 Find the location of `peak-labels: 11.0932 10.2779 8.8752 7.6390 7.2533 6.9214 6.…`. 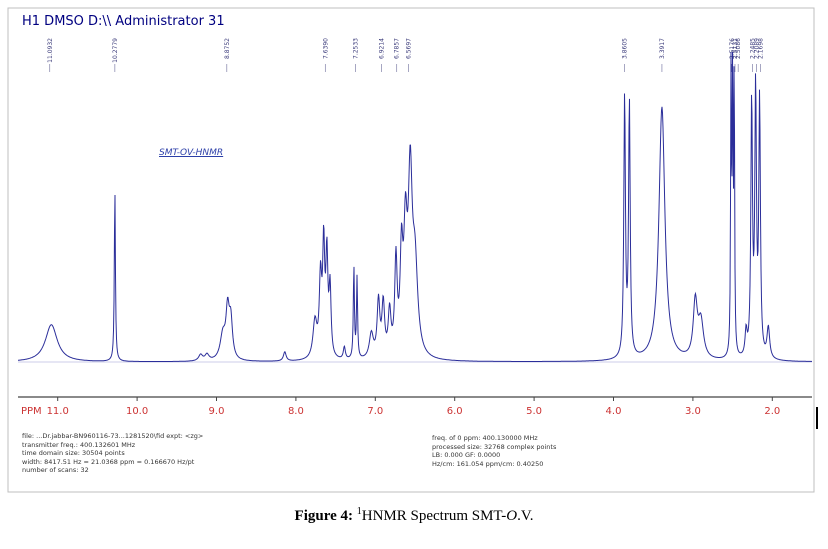

peak-labels: 11.0932 10.2779 8.8752 7.6390 7.2533 6.9214 6.… is located at coordinates (405, 55).